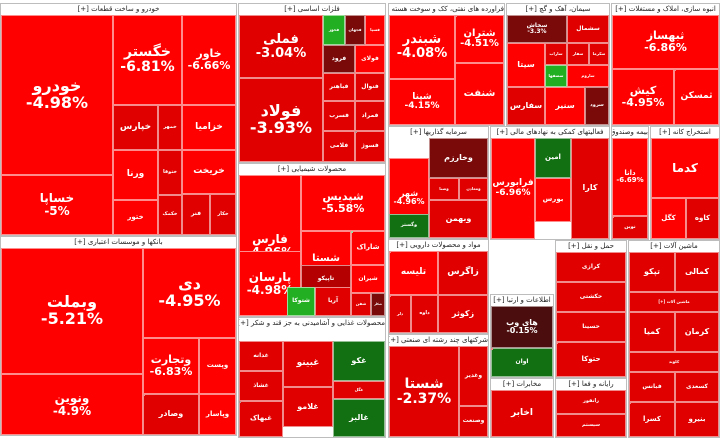 Image resolution: width=720 pixels, height=438 pixels. Describe the element at coordinates (479, 94) in the screenshot. I see `stock-tile: شنفت` at that location.